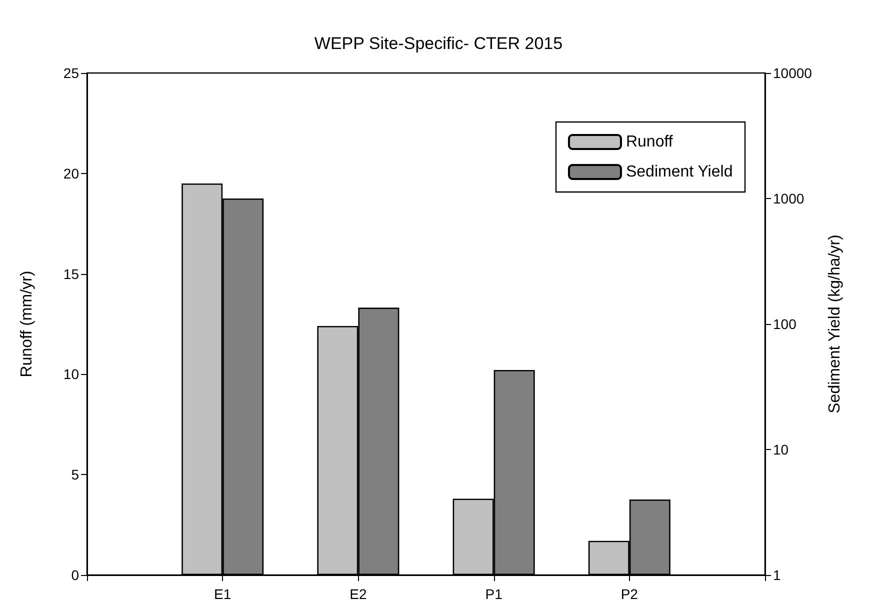  I want to click on chart-title: WEPP Site-Specific- CTER 2015, so click(438, 43).